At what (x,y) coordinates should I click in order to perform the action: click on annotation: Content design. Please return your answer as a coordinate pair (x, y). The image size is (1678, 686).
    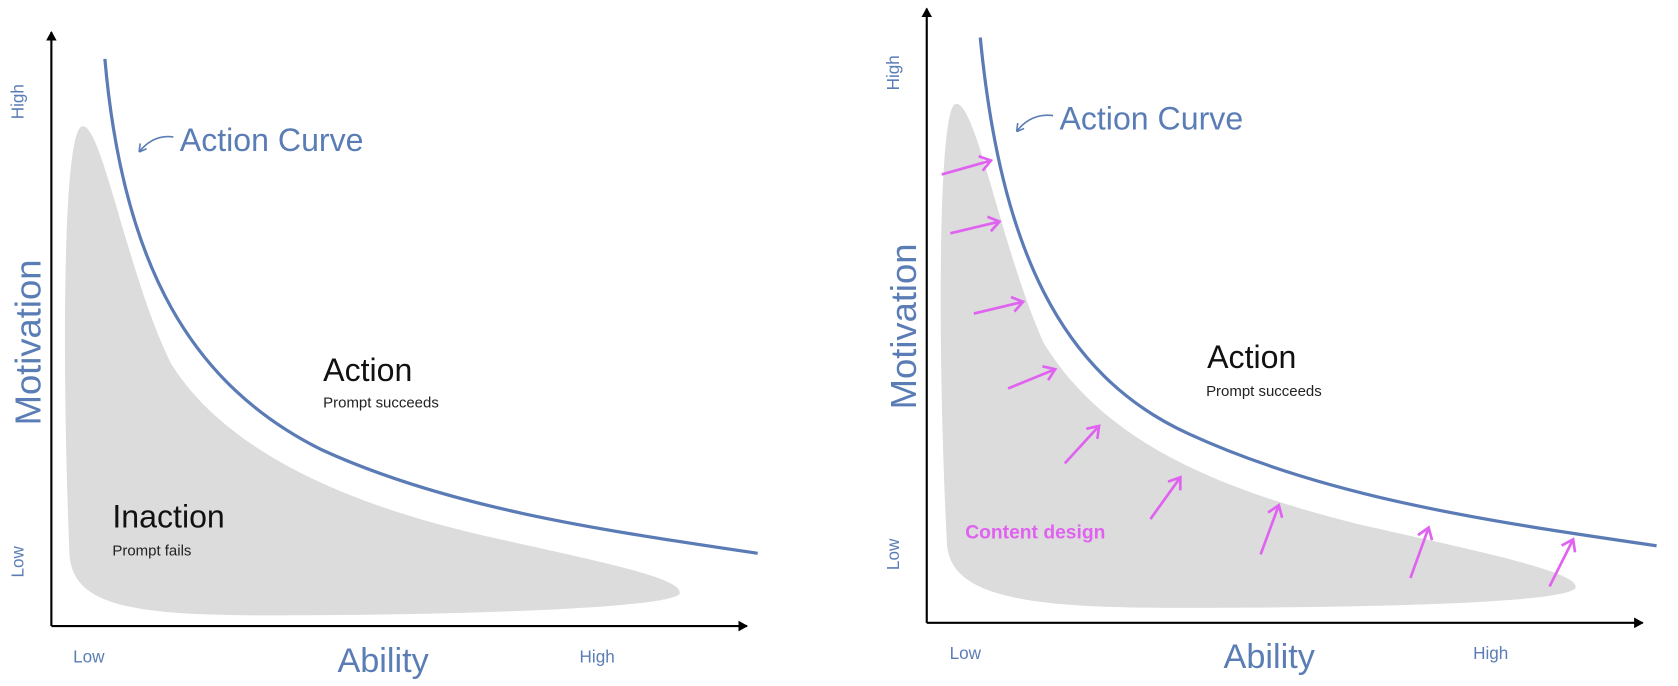
    Looking at the image, I should click on (1035, 532).